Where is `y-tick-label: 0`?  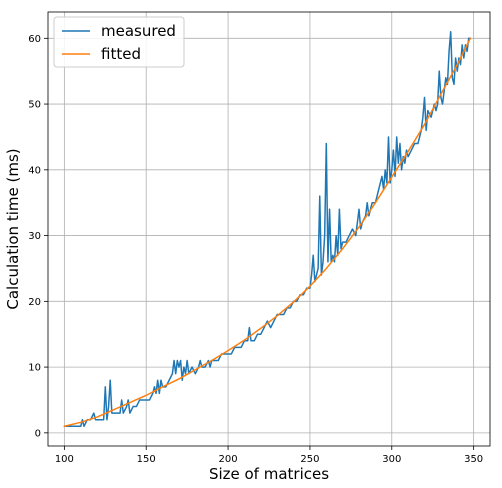
y-tick-label: 0 is located at coordinates (38, 433).